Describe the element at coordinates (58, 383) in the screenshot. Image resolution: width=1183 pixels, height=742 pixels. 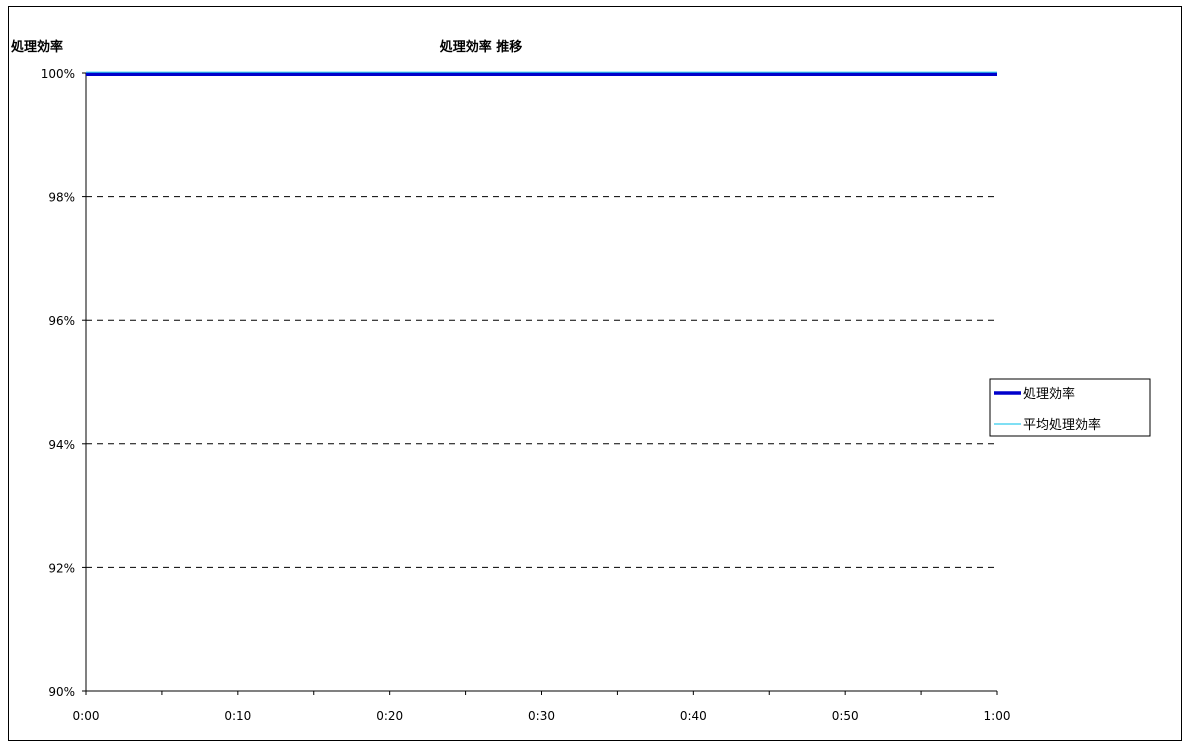
I see `y-tick-labels: 90% 92% 94% 96% 98% 100%` at that location.